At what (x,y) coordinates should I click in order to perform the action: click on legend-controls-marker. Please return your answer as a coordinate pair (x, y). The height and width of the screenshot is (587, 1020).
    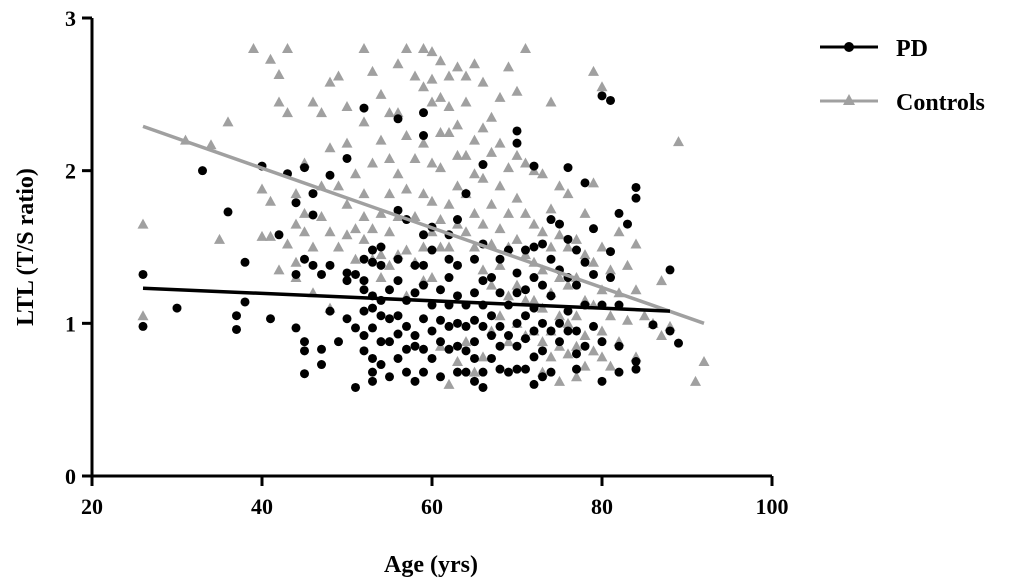
    Looking at the image, I should click on (849, 99).